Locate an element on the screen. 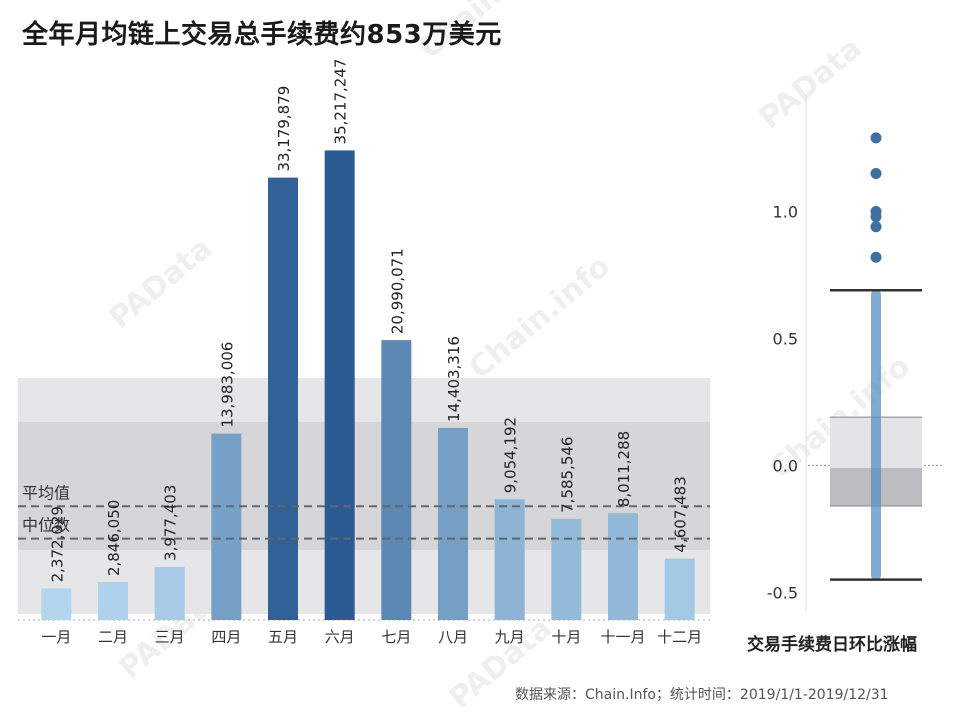 This screenshot has width=960, height=724. x-tick-label: 十一月 is located at coordinates (622, 637).